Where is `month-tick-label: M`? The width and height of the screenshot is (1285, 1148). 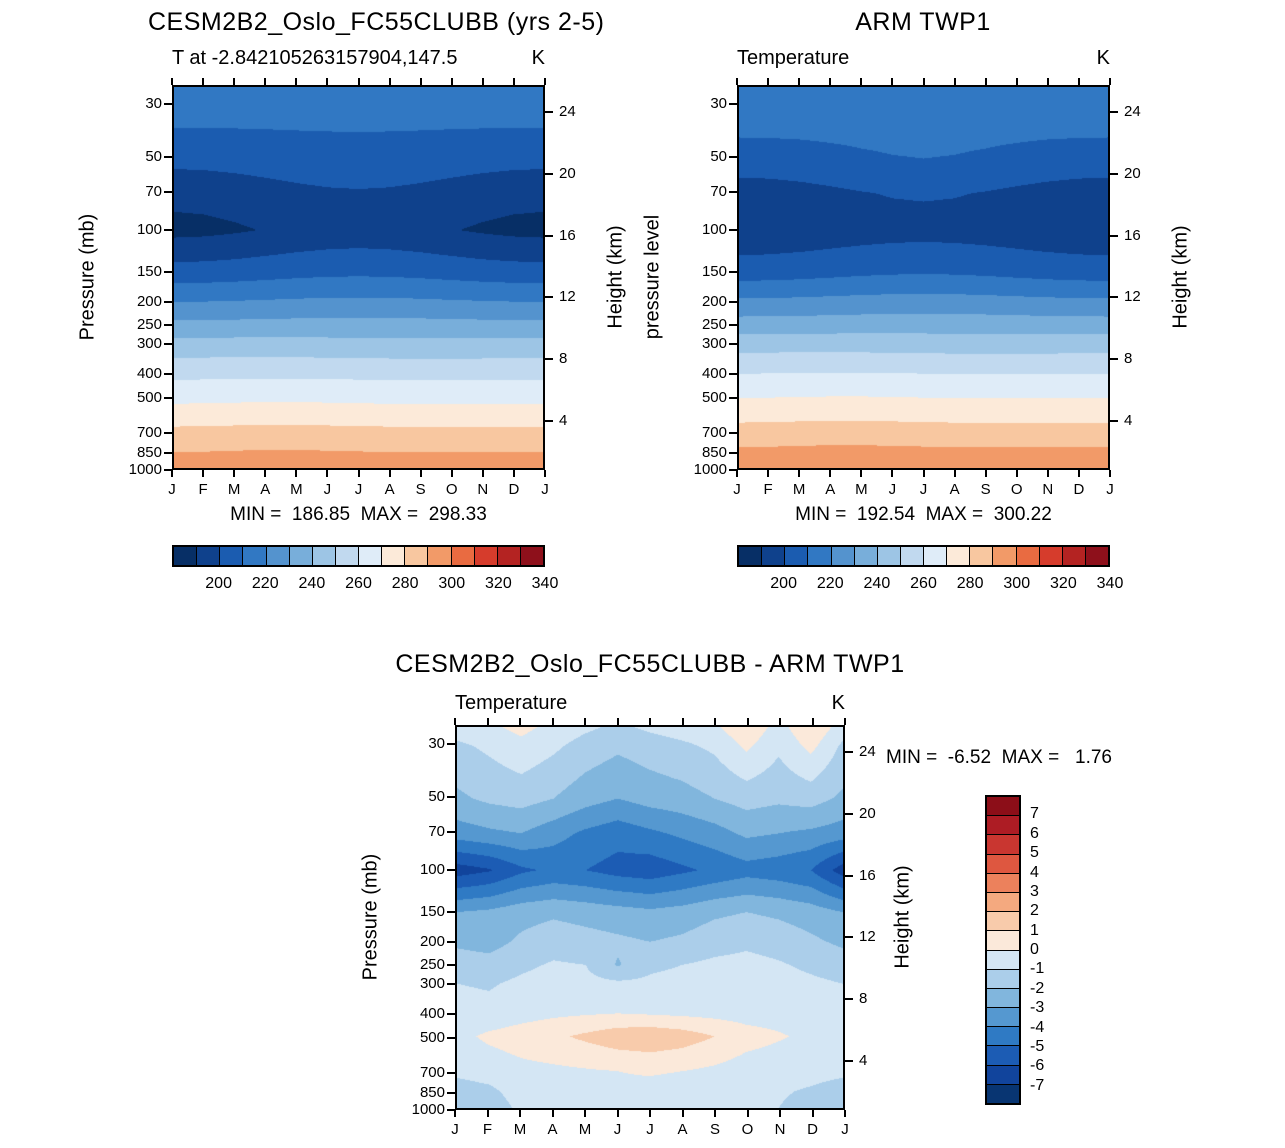
month-tick-label: M is located at coordinates (520, 1129).